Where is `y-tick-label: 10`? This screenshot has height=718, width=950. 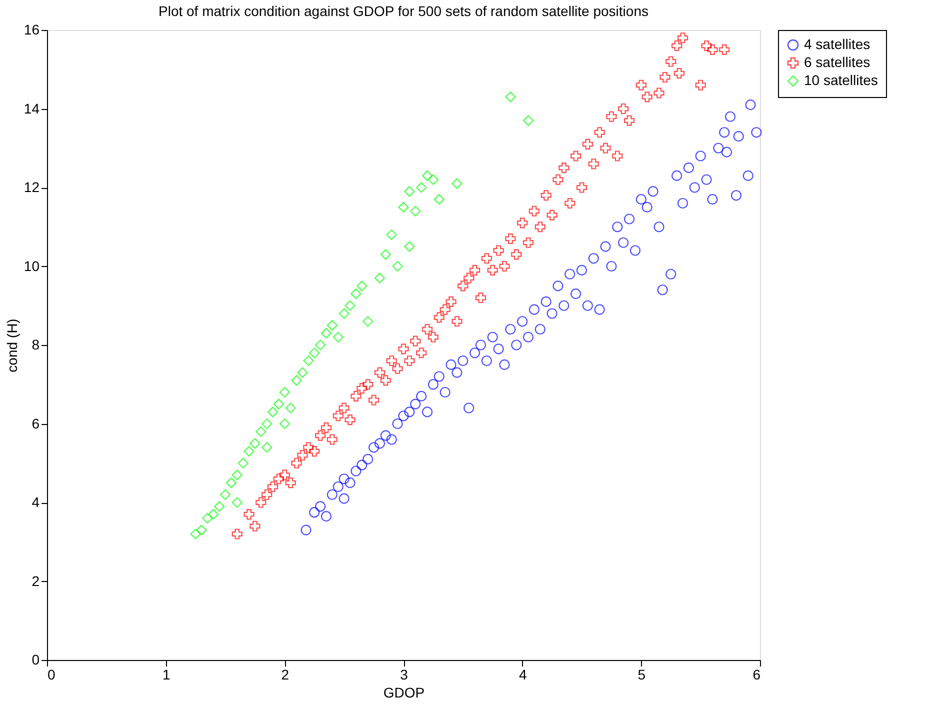
y-tick-label: 10 is located at coordinates (32, 266).